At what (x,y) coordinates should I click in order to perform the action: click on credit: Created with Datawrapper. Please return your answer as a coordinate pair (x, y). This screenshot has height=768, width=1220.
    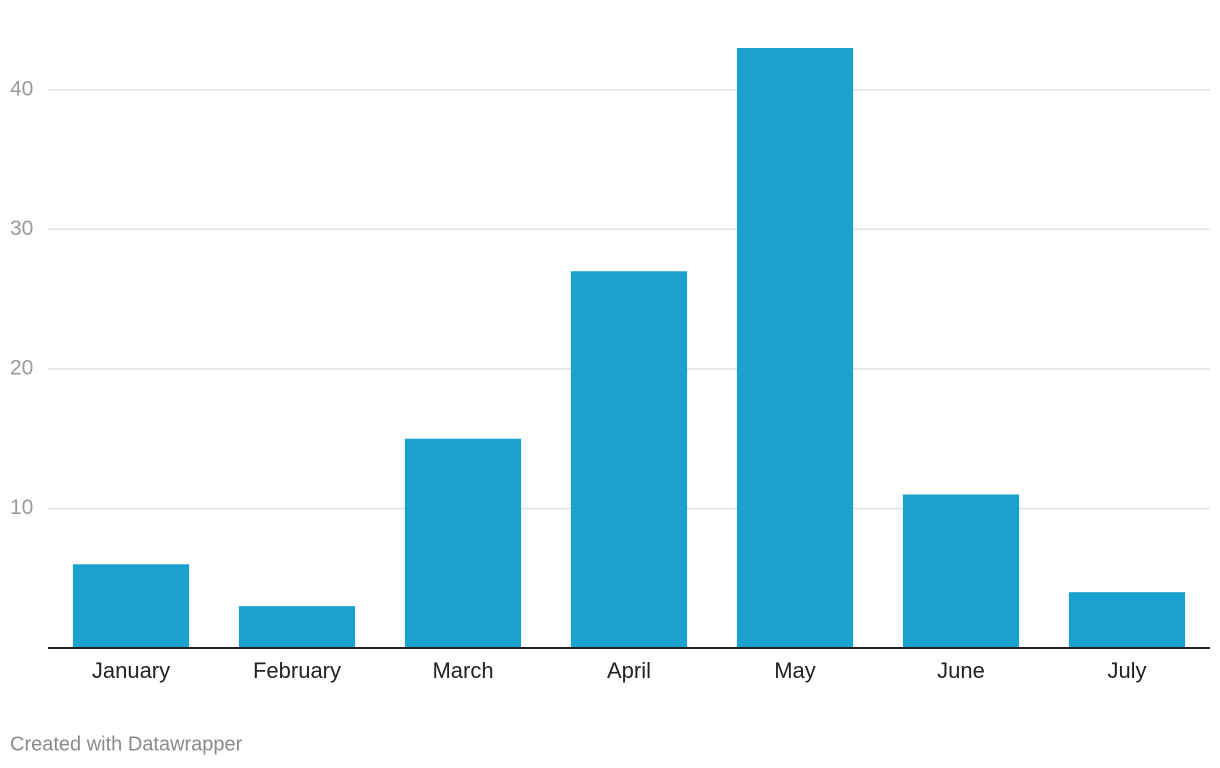
    Looking at the image, I should click on (126, 744).